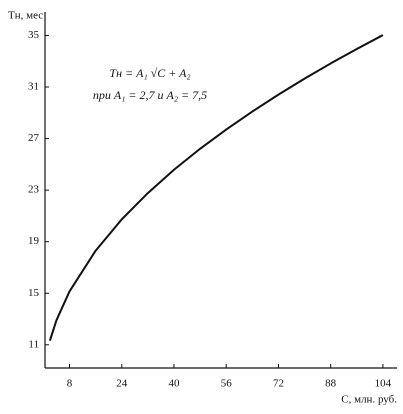  Describe the element at coordinates (369, 400) in the screenshot. I see `x-axis-label: C, млн. руб.` at that location.